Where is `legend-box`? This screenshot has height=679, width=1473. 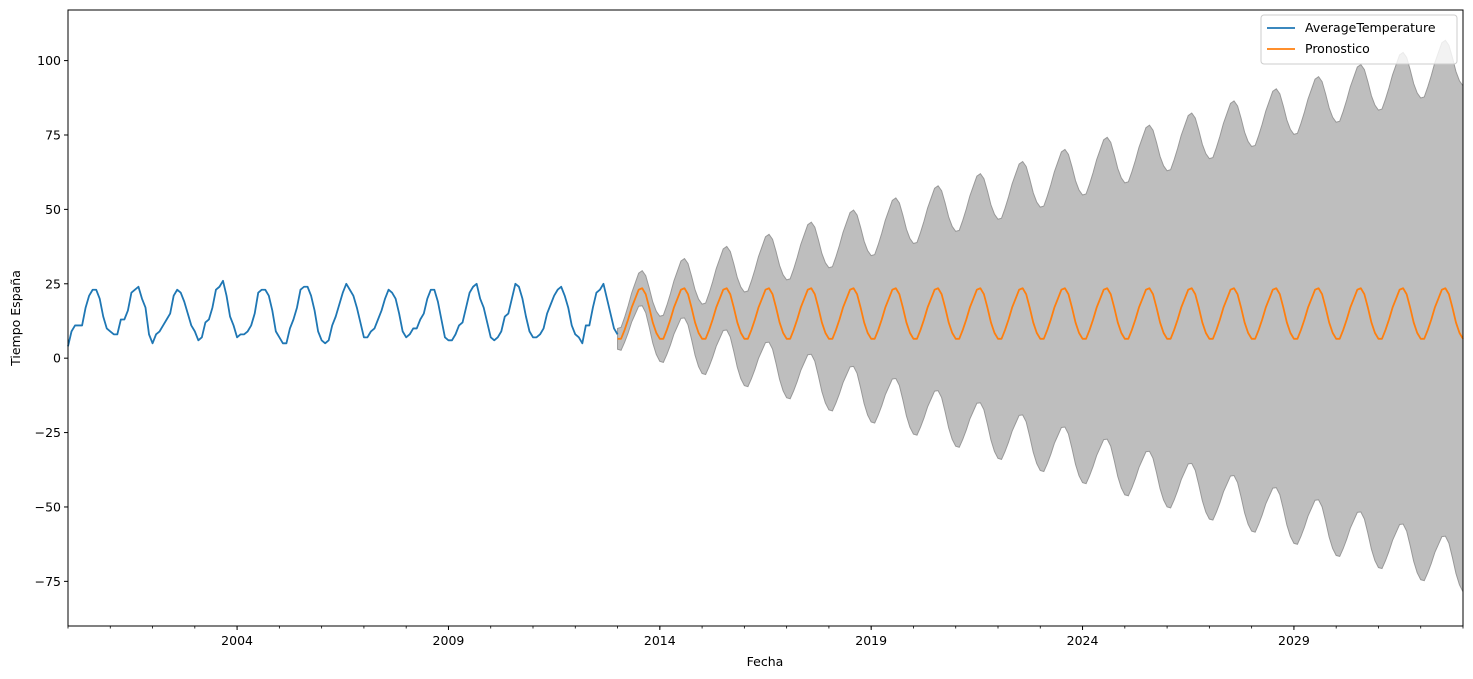 legend-box is located at coordinates (1359, 39).